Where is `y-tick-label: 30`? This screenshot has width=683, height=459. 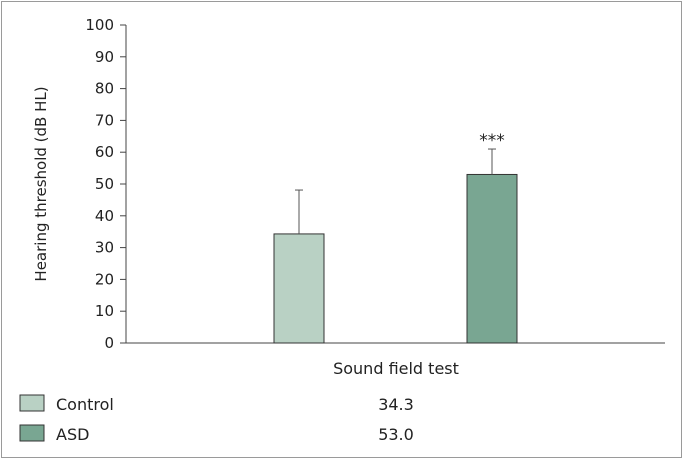 y-tick-label: 30 is located at coordinates (104, 248).